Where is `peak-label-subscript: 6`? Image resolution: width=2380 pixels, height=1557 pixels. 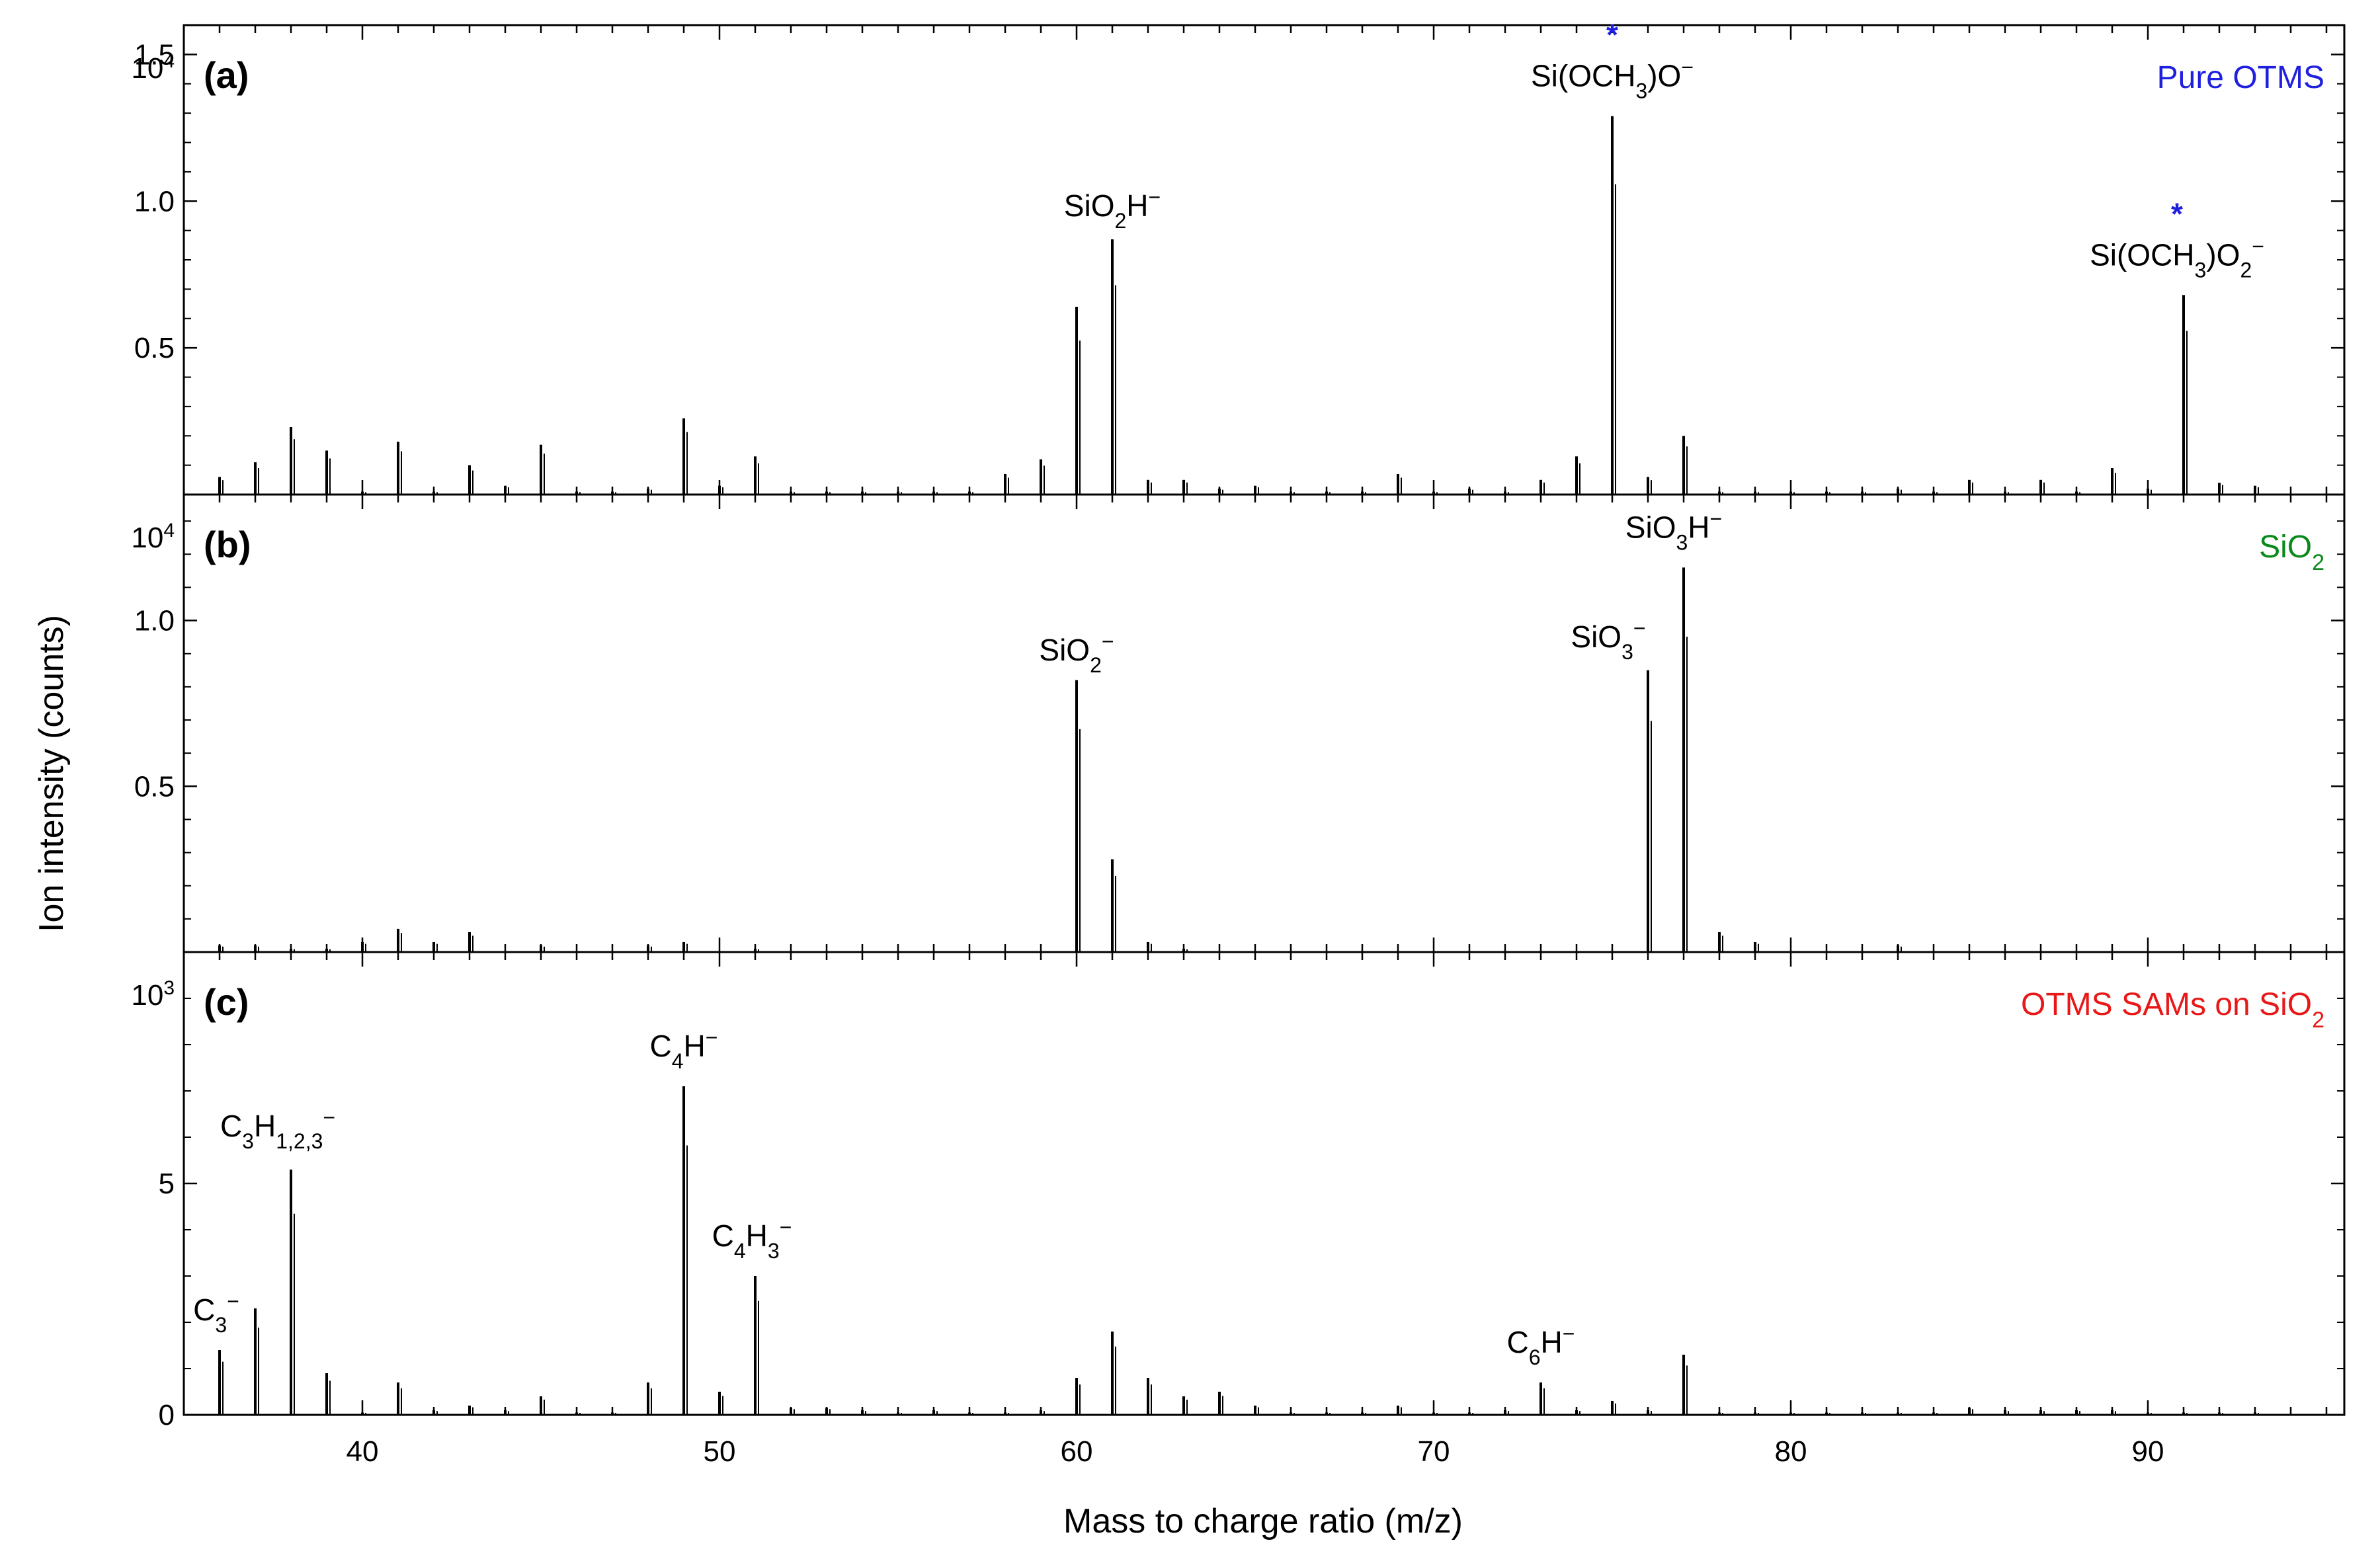 peak-label-subscript: 6 is located at coordinates (1535, 1357).